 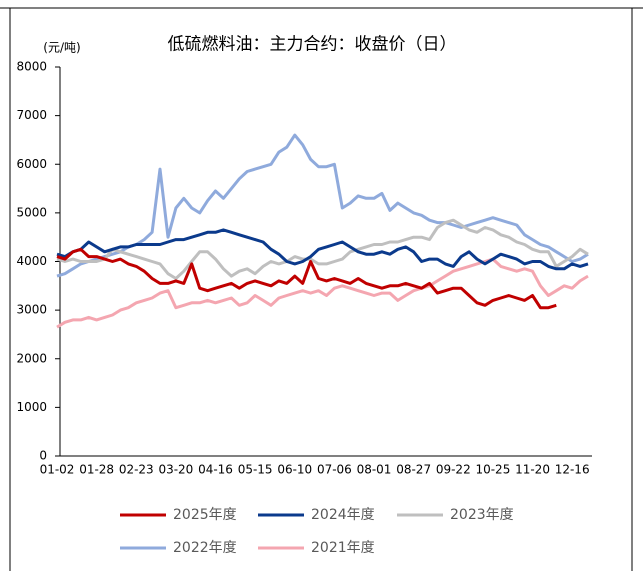 What do you see at coordinates (31, 212) in the screenshot?
I see `y-tick-label: 5000` at bounding box center [31, 212].